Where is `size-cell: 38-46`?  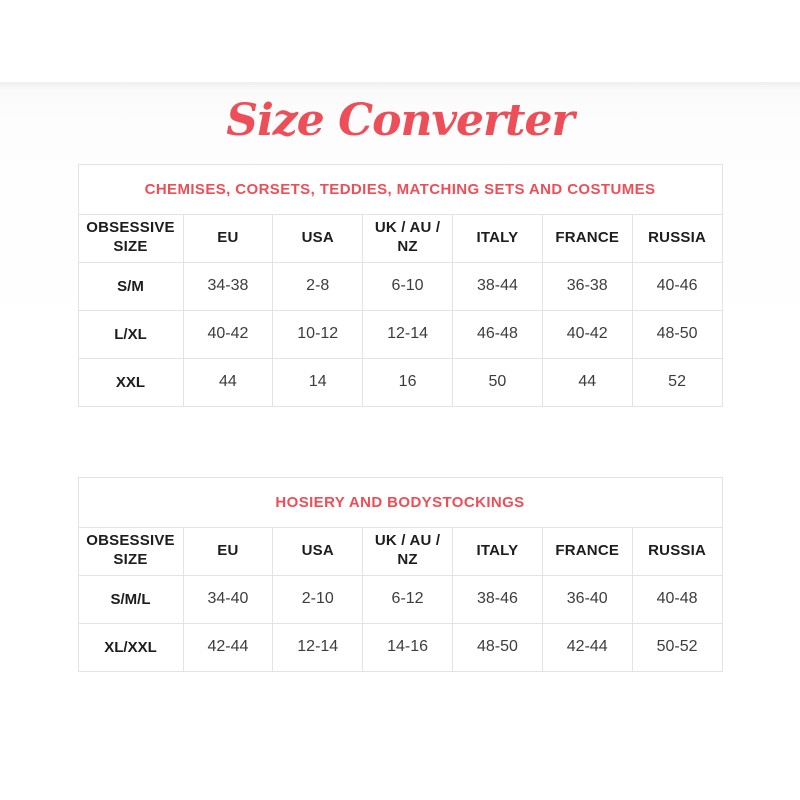 size-cell: 38-46 is located at coordinates (497, 599).